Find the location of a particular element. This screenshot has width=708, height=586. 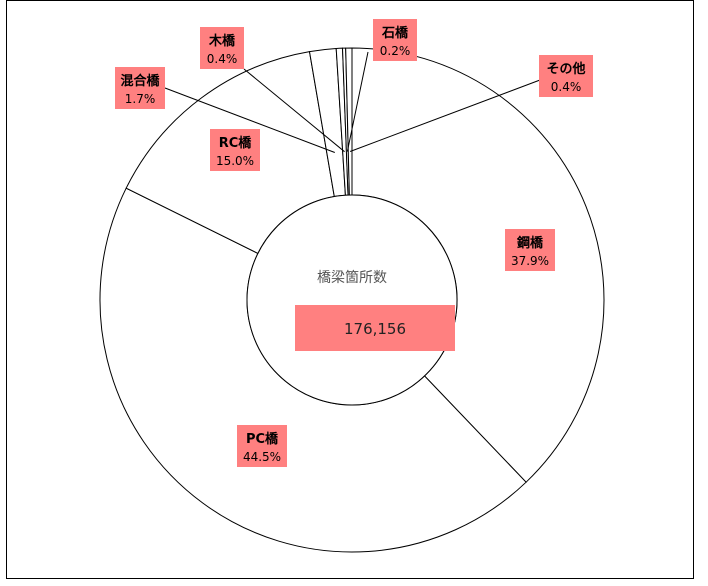

slice-label-name: 石橋 is located at coordinates (395, 33).